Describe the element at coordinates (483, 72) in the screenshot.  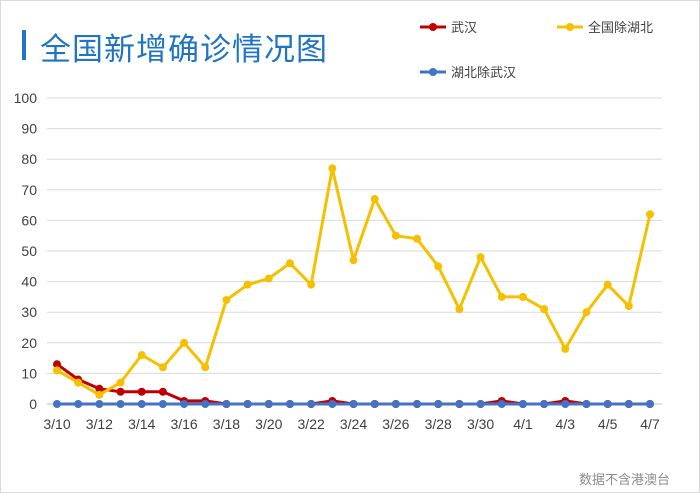
I see `legend-label: 湖北除武汉` at that location.